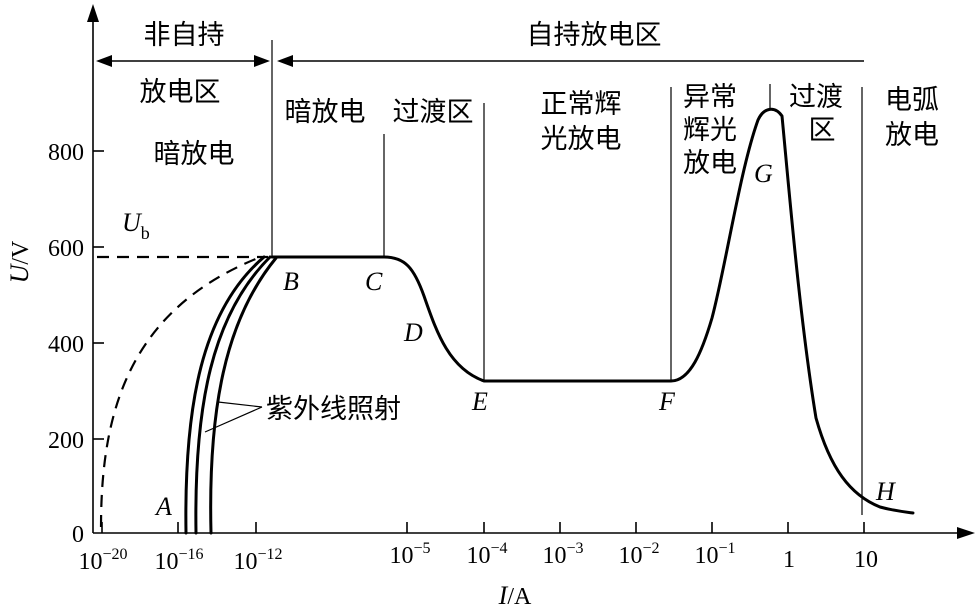 This screenshot has width=977, height=613. I want to click on transition-2-label-1: 过渡, so click(816, 97).